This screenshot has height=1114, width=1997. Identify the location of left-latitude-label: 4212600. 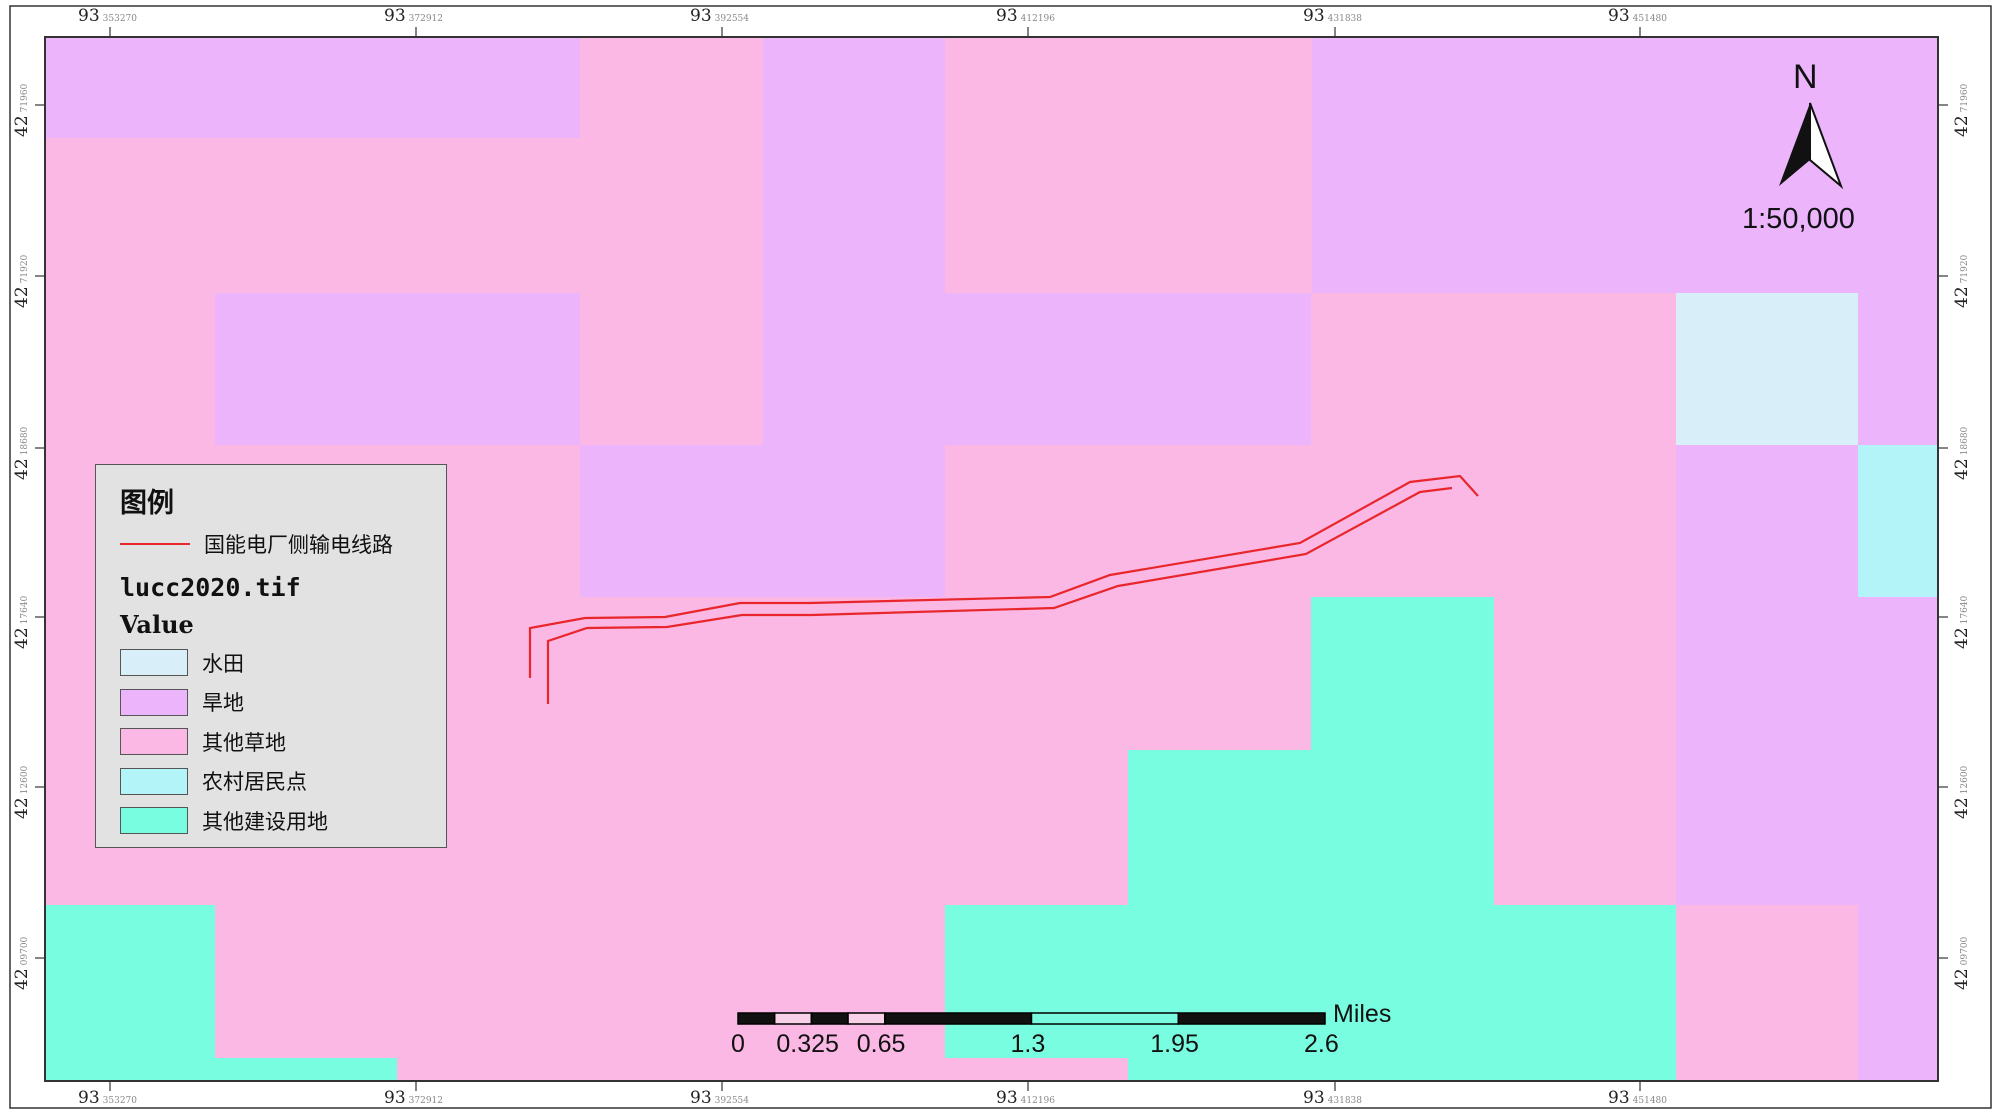
(22, 792).